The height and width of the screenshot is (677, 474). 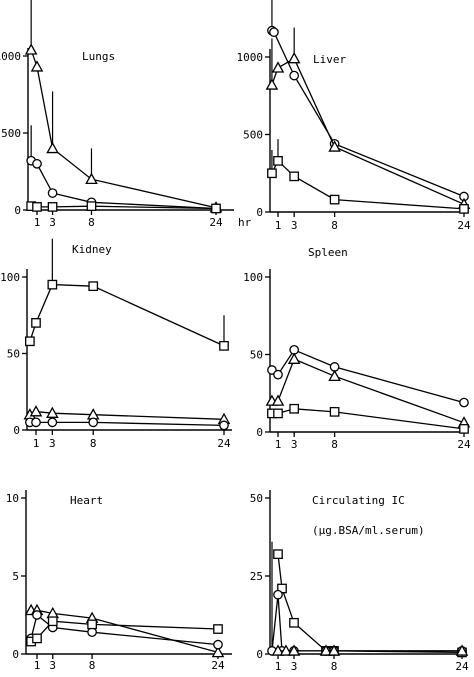 I want to click on y-tick-label: 5, so click(x=15, y=576).